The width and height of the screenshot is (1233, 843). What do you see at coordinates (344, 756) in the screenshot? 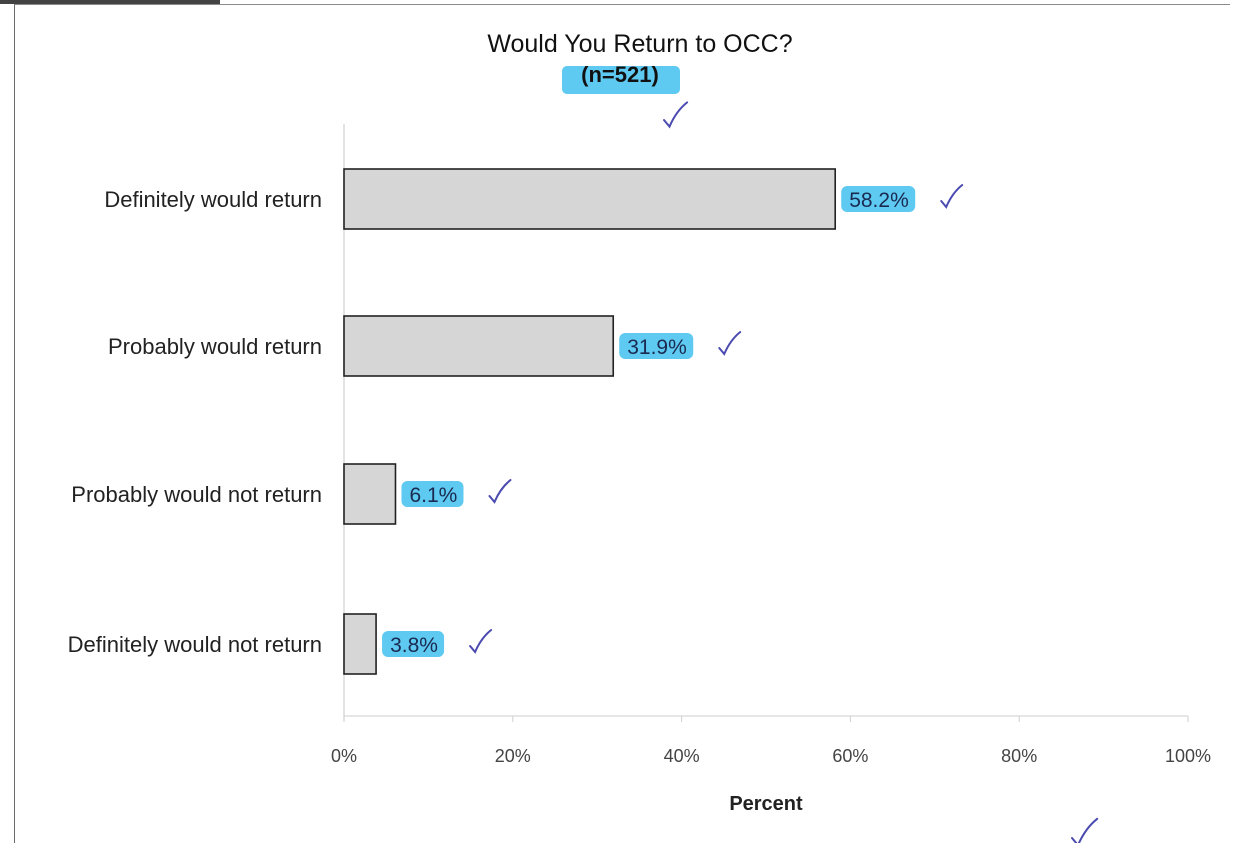
I see `x-tick-label: 0%` at bounding box center [344, 756].